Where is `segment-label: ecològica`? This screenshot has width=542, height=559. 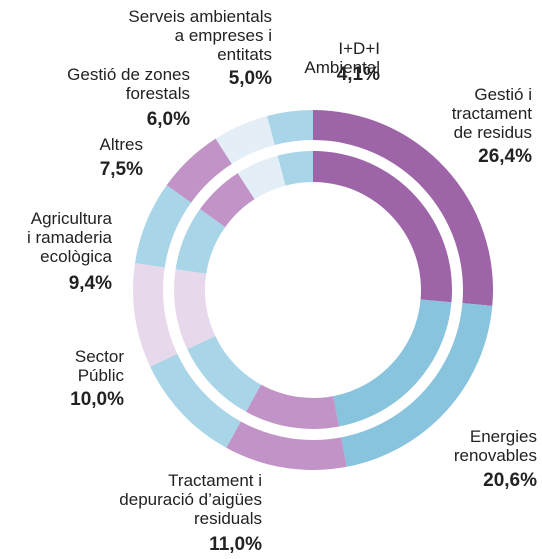
segment-label: ecològica is located at coordinates (76, 256).